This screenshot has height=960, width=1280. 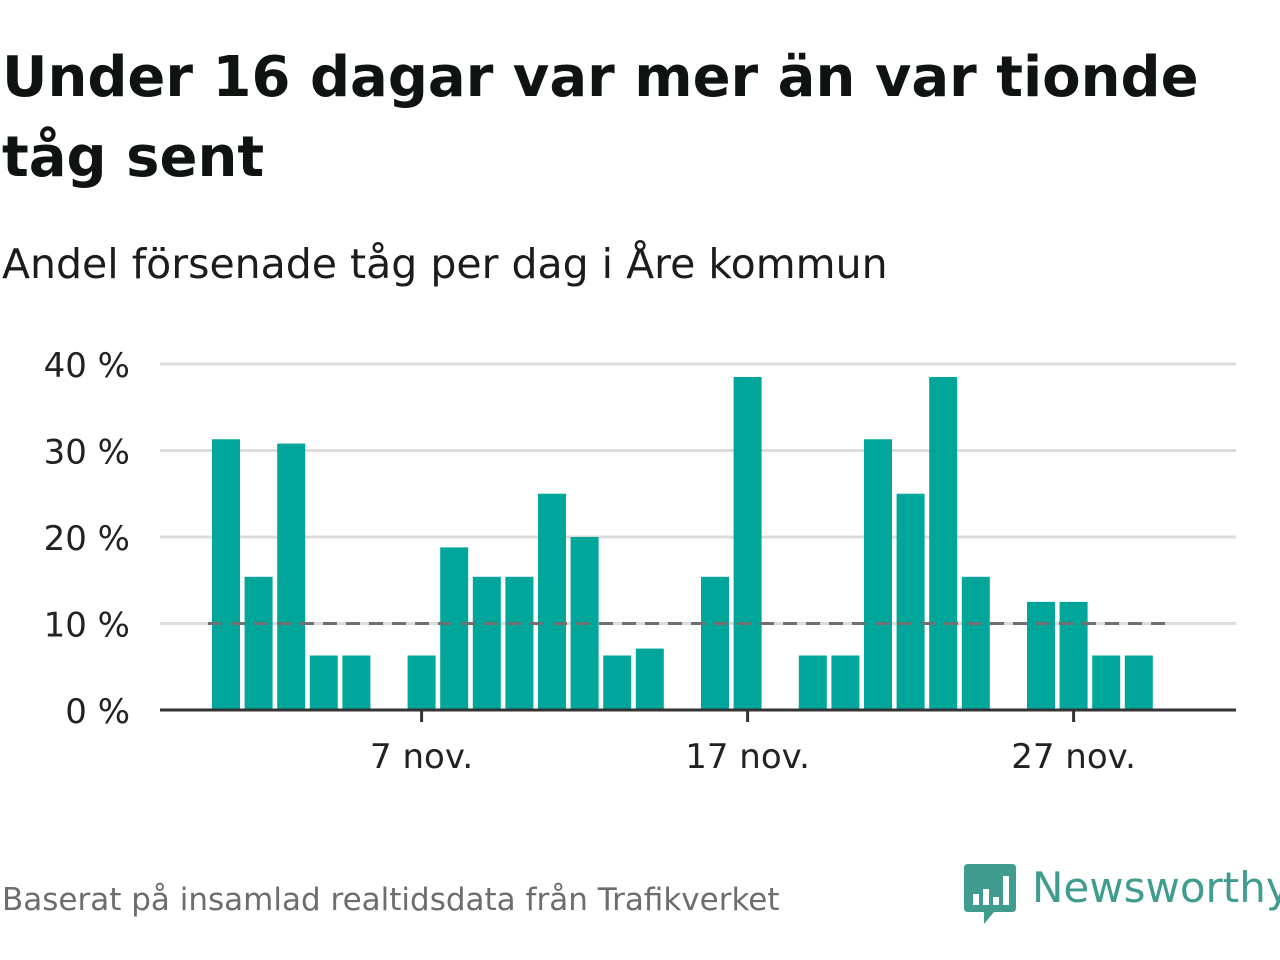 What do you see at coordinates (97, 712) in the screenshot?
I see `y-tick-label: 0 %` at bounding box center [97, 712].